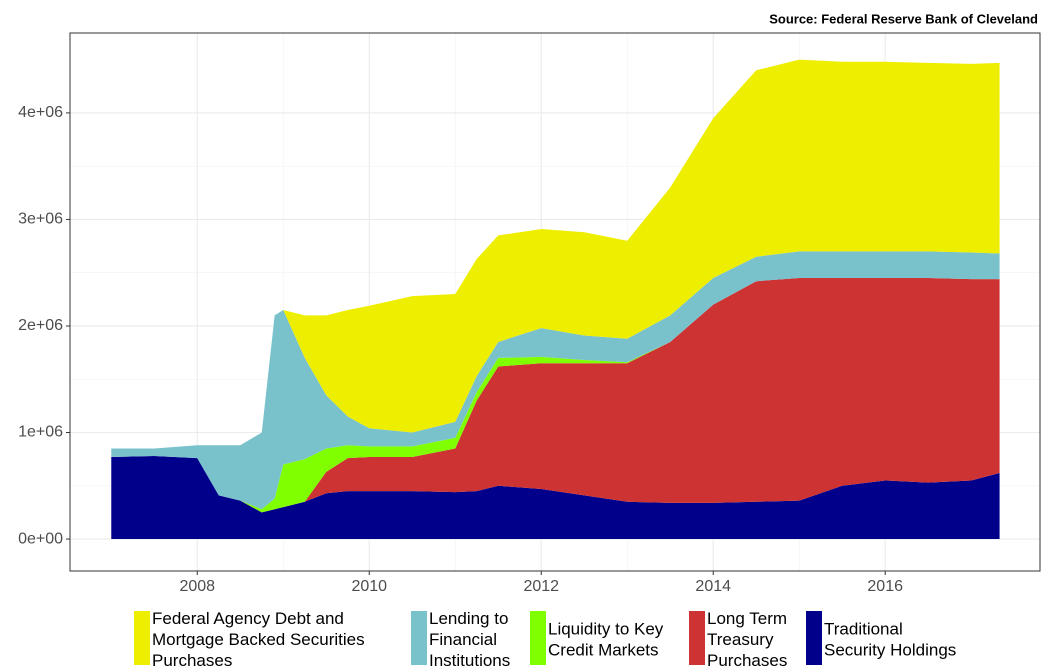  Describe the element at coordinates (40, 538) in the screenshot. I see `y-tick-label: 0e+00` at that location.